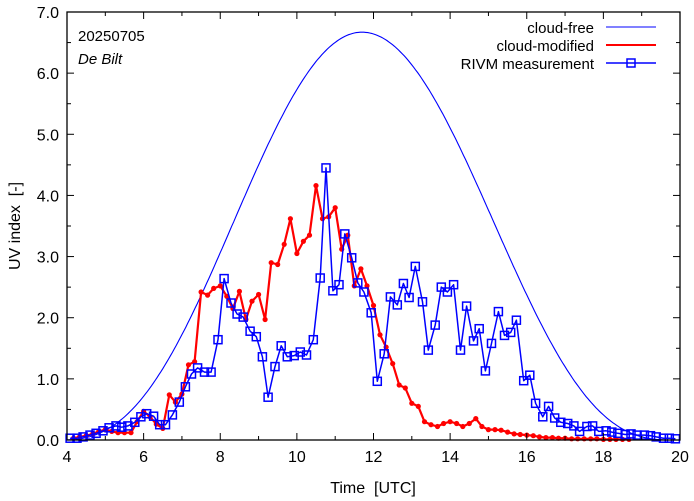 This screenshot has width=694, height=501. I want to click on x-tick-label: 18, so click(603, 457).